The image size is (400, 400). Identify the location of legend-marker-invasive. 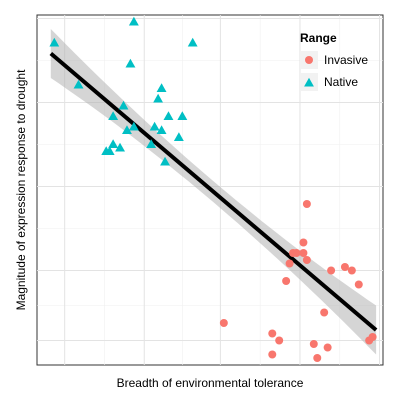
(309, 60).